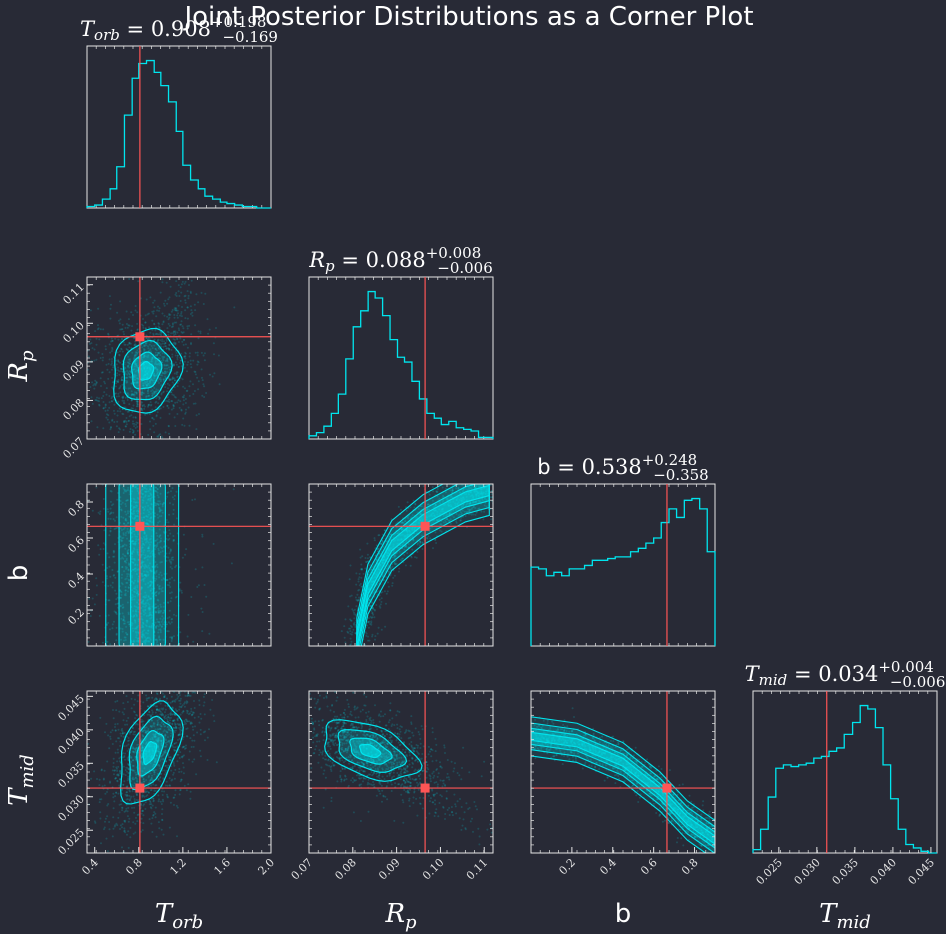  I want to click on histogram-step-line, so click(401, 364).